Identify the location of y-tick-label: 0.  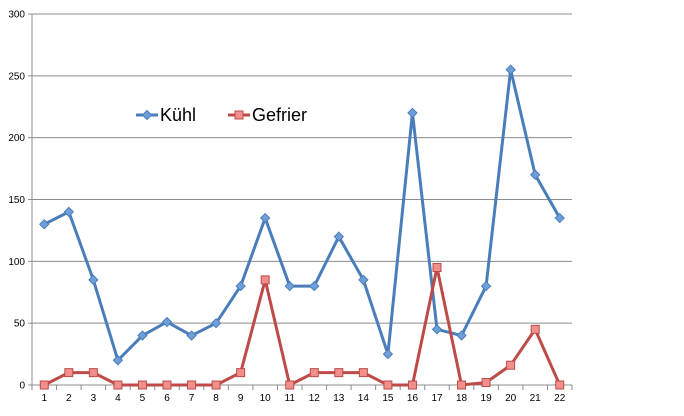
(22, 386).